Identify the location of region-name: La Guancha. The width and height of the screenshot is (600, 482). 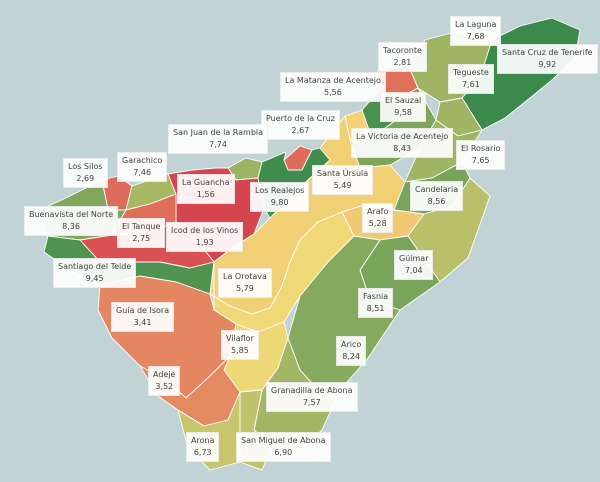
(206, 182).